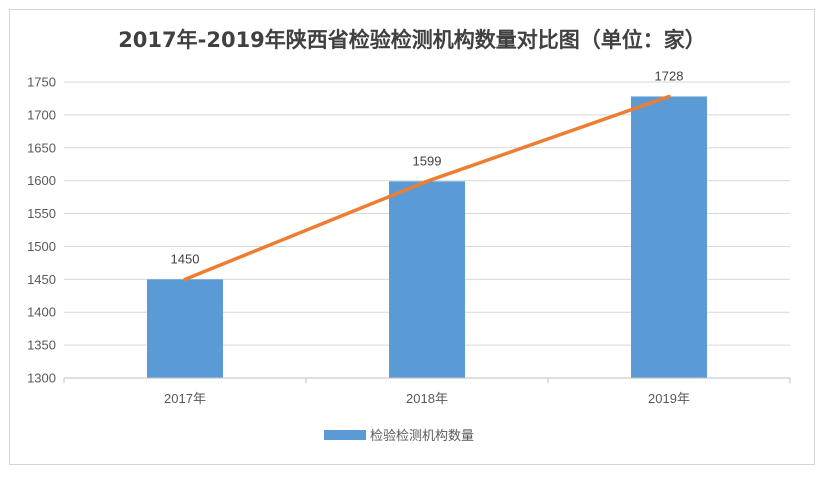 The width and height of the screenshot is (824, 478). I want to click on y-tick-label: 1350, so click(41, 345).